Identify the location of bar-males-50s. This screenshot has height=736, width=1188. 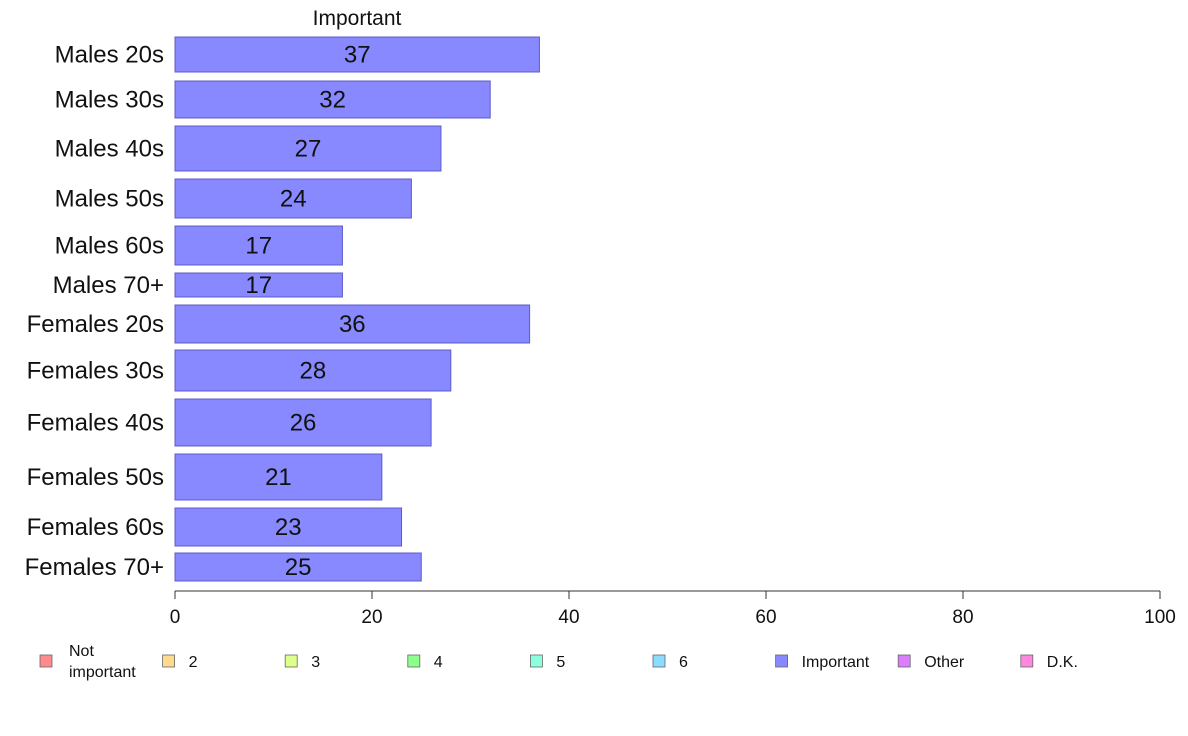
(293, 198).